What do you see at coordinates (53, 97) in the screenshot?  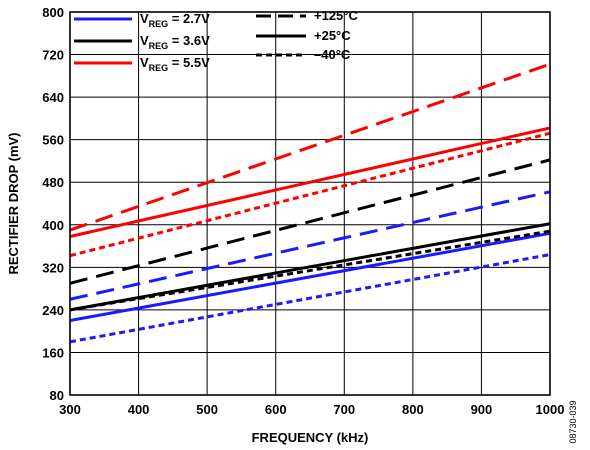 I see `y-tick-label: 640` at bounding box center [53, 97].